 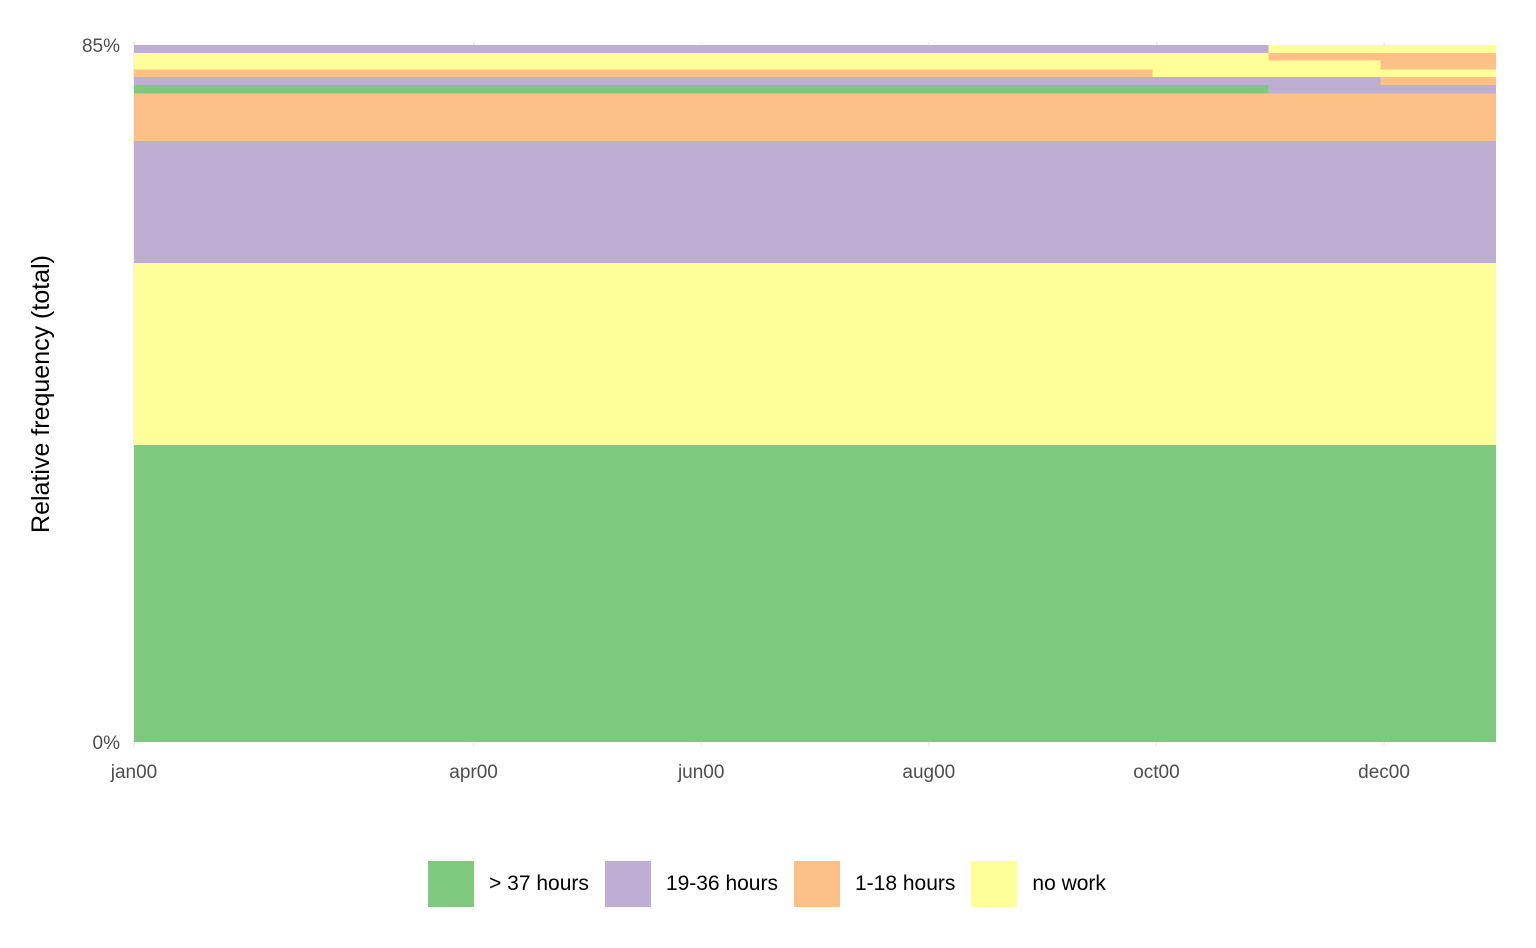 I want to click on x-tick-label: oct00, so click(x=1156, y=772).